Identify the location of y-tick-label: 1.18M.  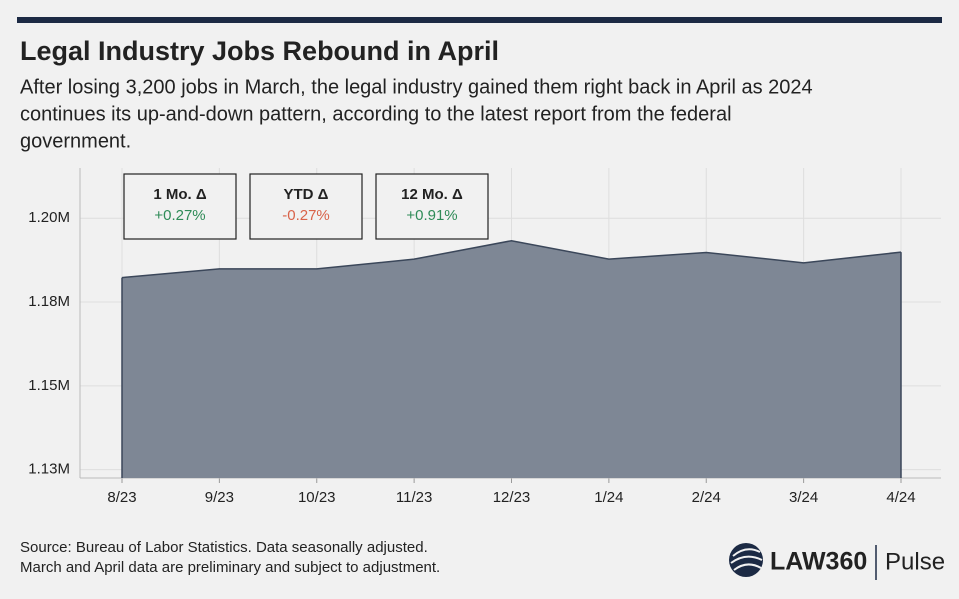
(49, 301).